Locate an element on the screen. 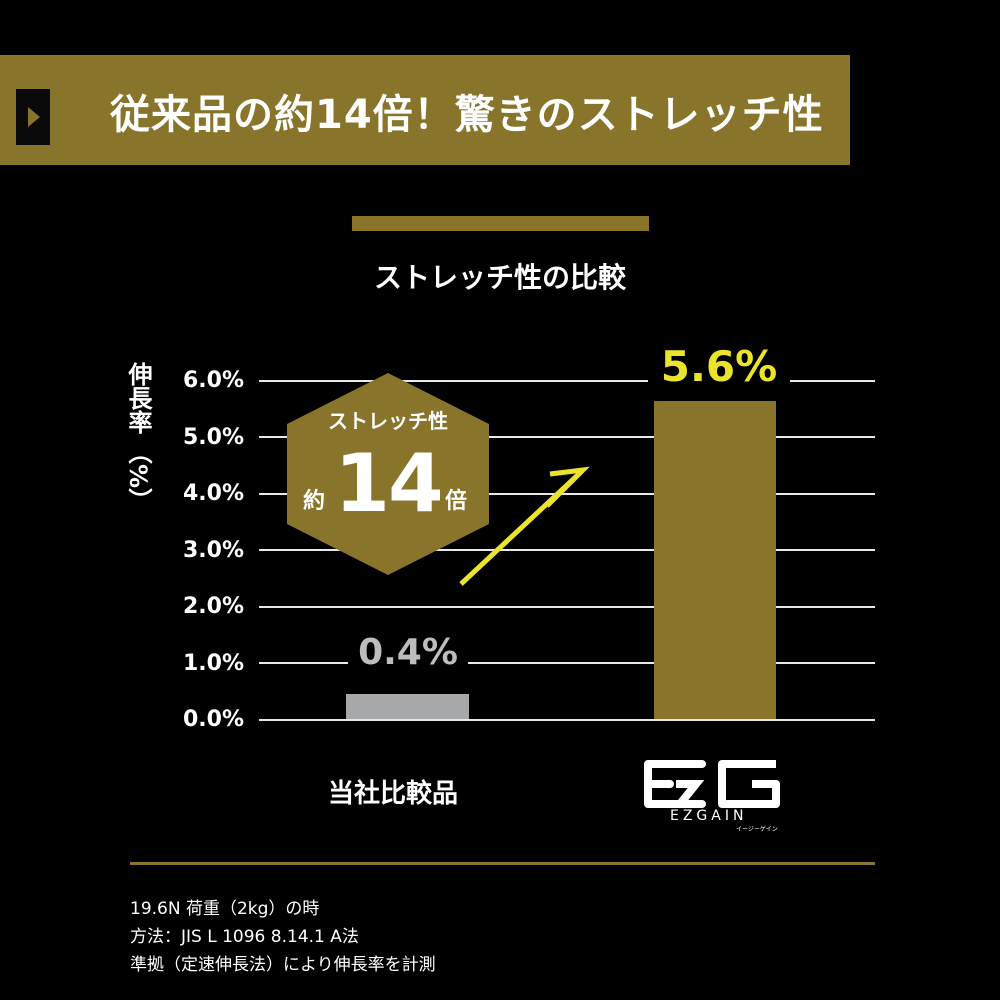 The width and height of the screenshot is (1000, 1000). badge-number-row: 14 約 倍 is located at coordinates (388, 484).